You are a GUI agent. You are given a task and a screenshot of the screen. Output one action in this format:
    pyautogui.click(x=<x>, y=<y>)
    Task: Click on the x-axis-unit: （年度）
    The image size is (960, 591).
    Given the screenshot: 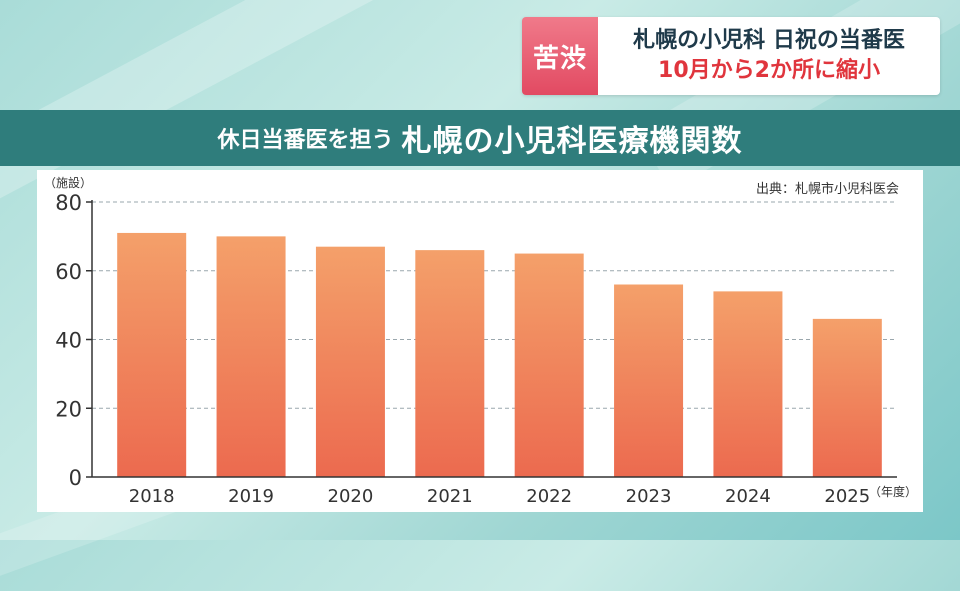 What is the action you would take?
    pyautogui.click(x=893, y=492)
    